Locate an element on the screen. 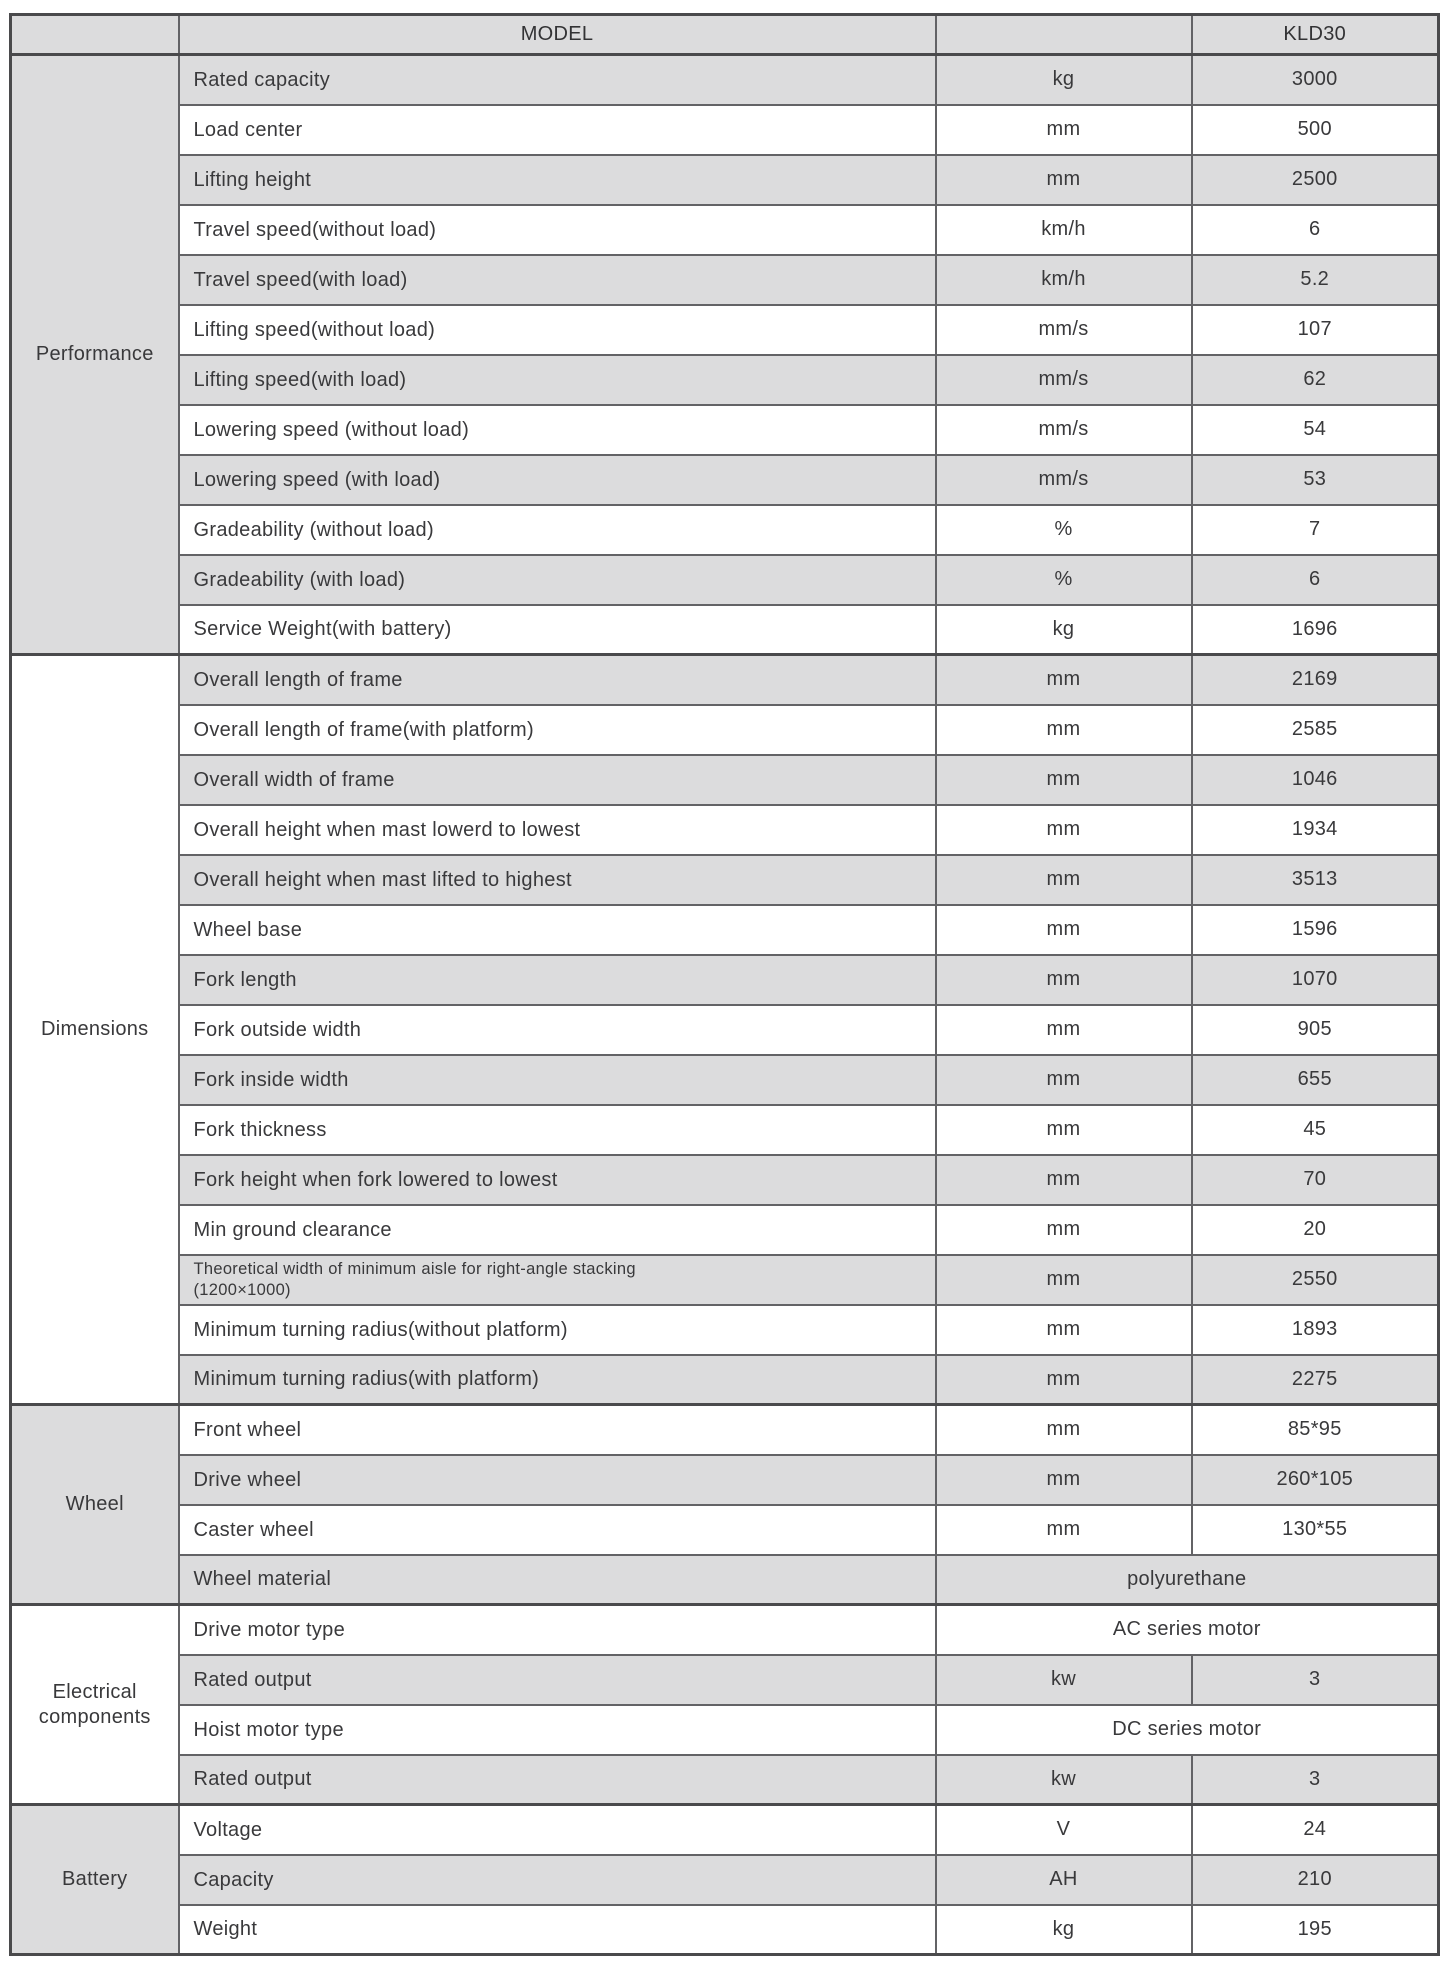  spec-value: 195 is located at coordinates (1315, 1929).